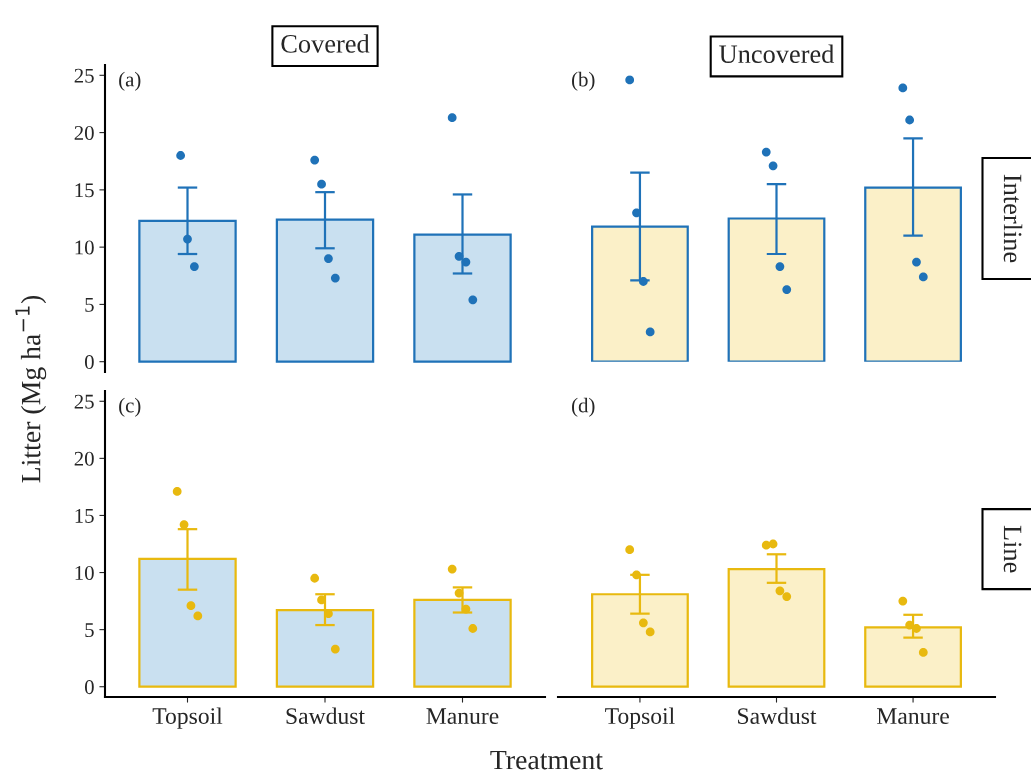 This screenshot has height=778, width=1031. Describe the element at coordinates (583, 81) in the screenshot. I see `annotation: (b)` at that location.